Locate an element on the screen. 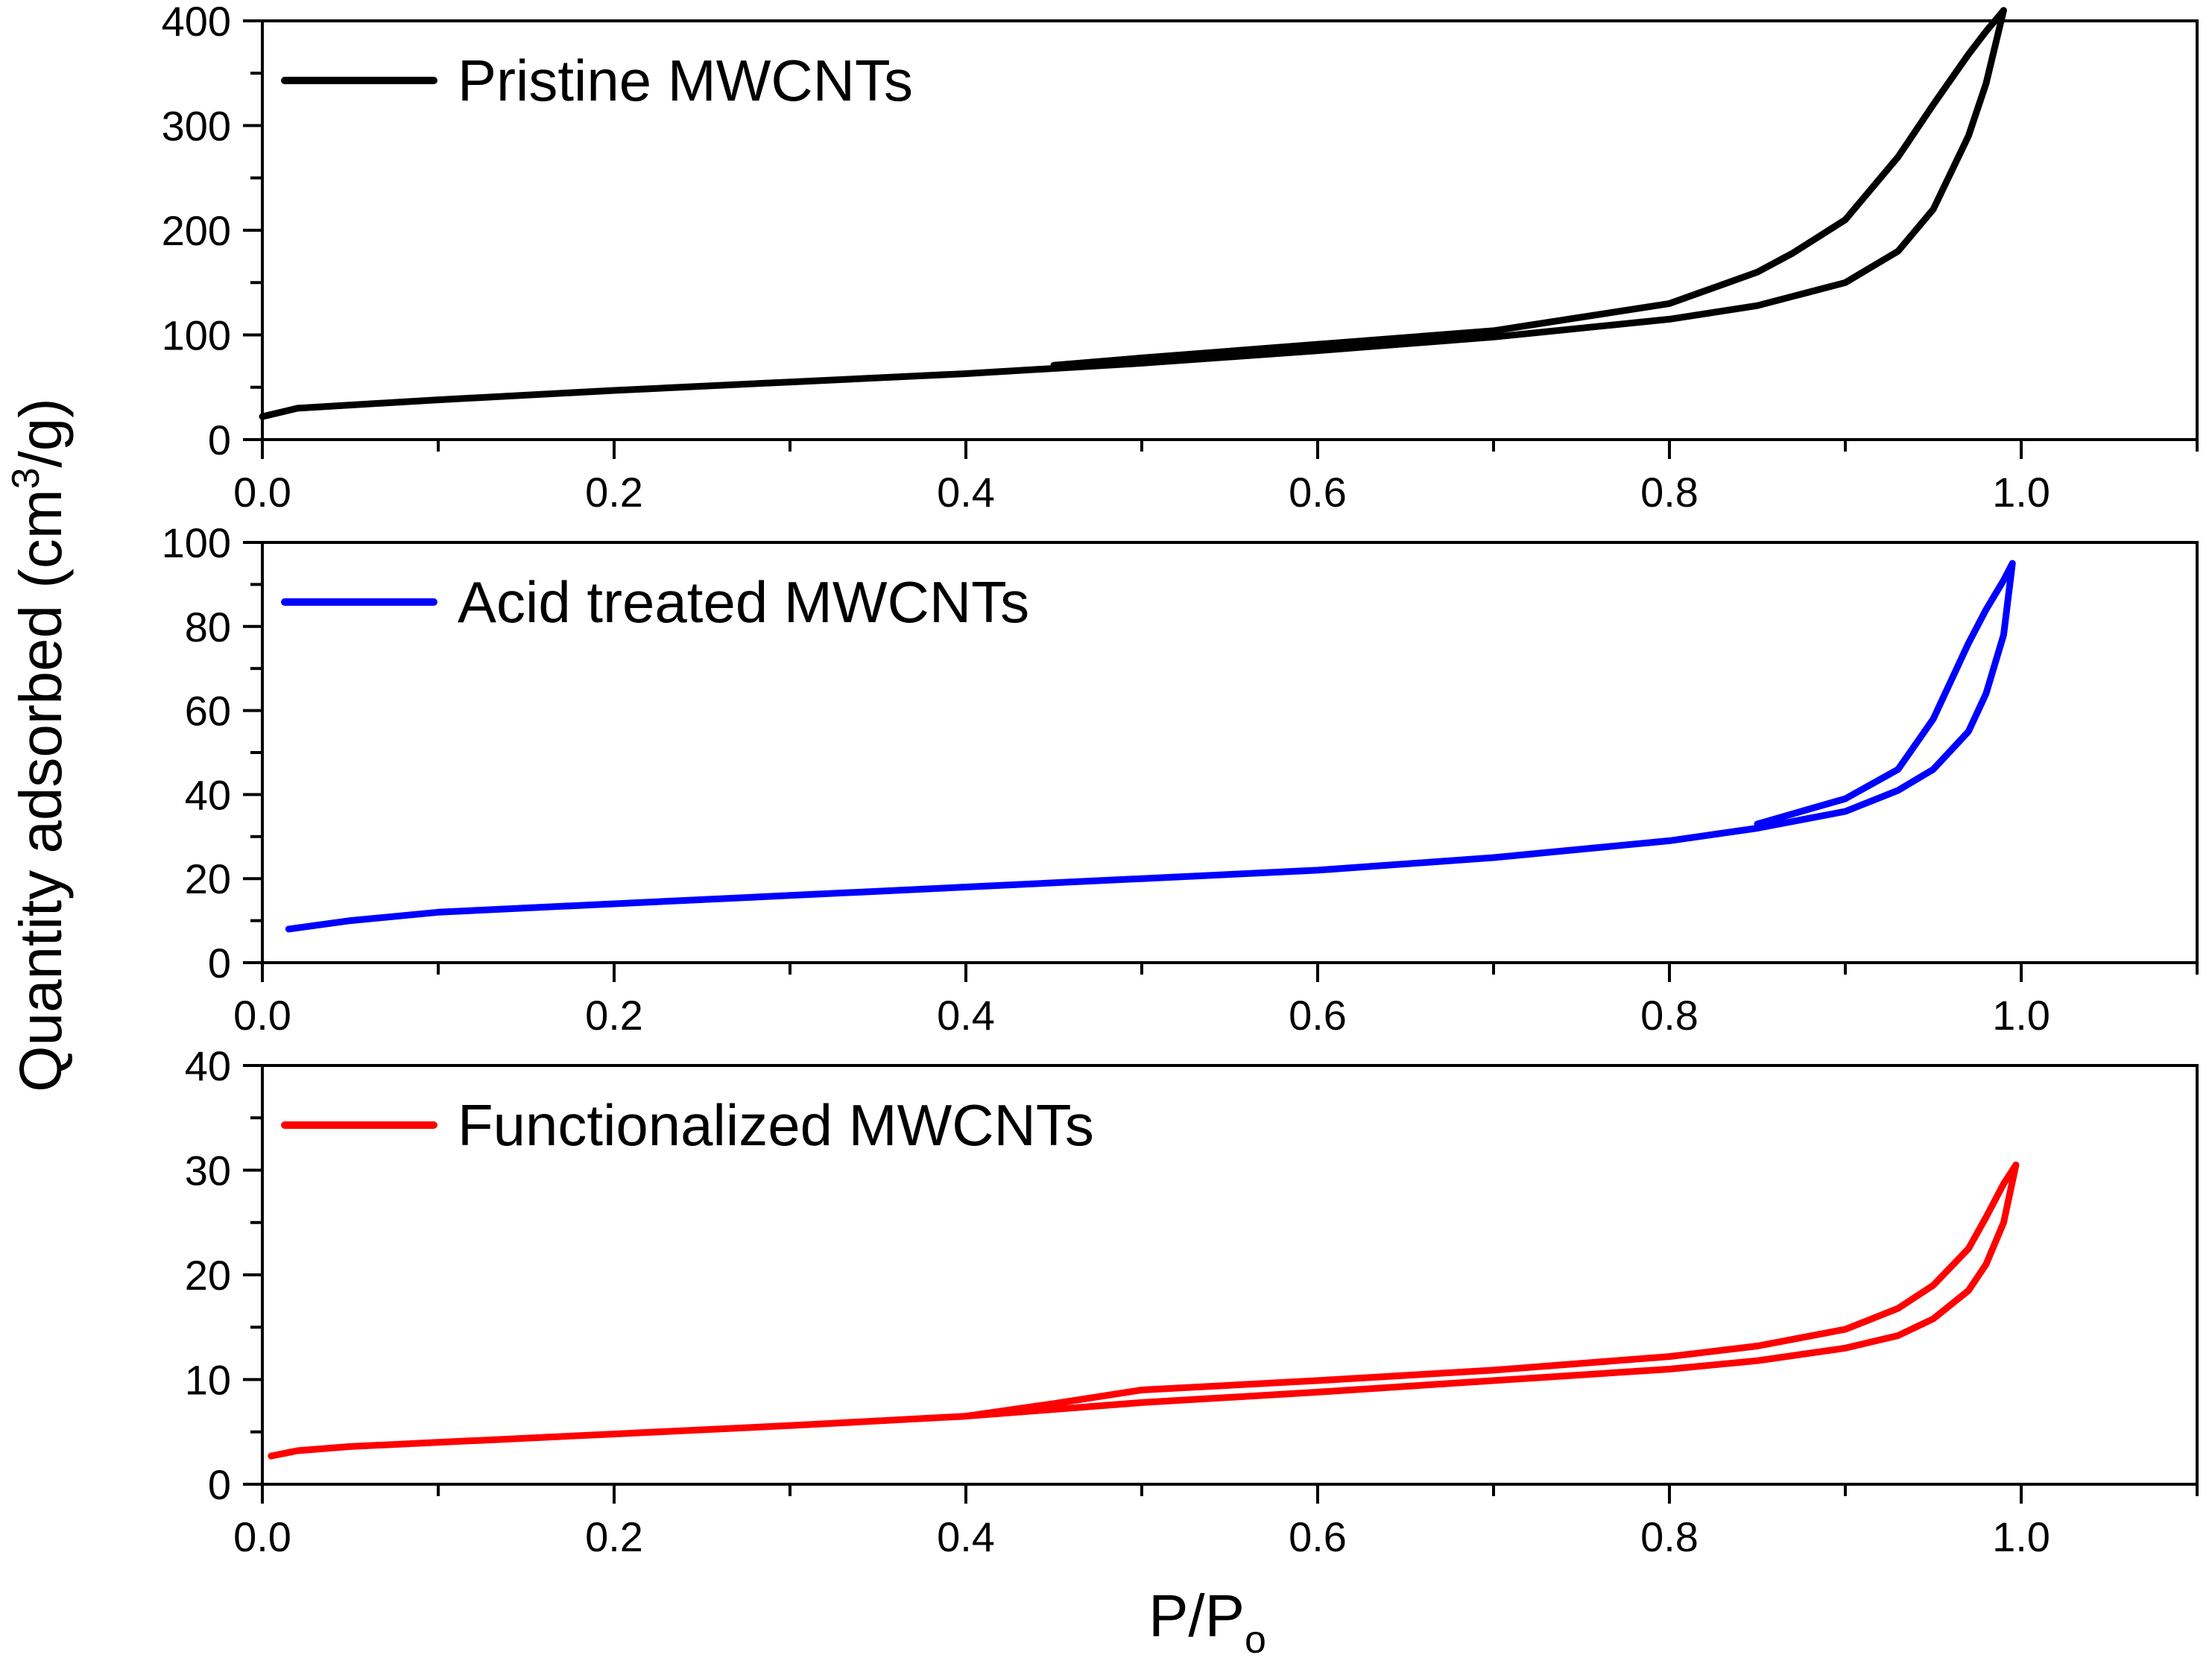  x-tick-label-acid-treated: 0.8 is located at coordinates (1669, 1015).